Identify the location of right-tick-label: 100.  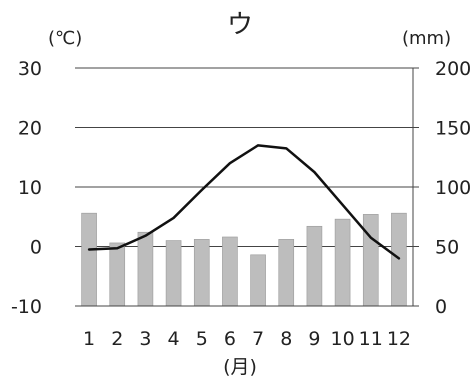
(453, 188).